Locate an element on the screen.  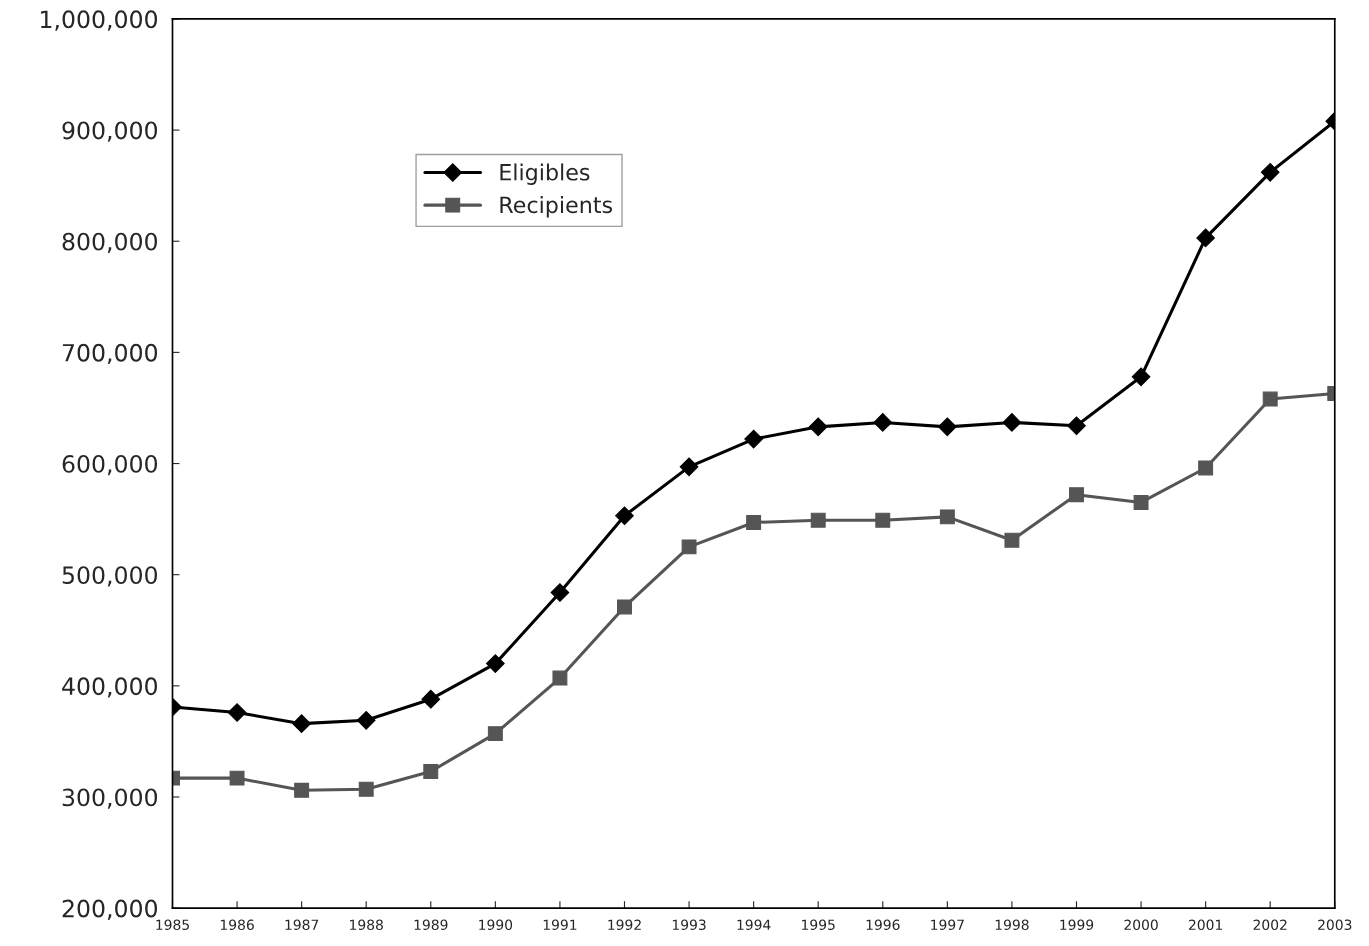
y-tick-label: 1,000,000 is located at coordinates (99, 20).